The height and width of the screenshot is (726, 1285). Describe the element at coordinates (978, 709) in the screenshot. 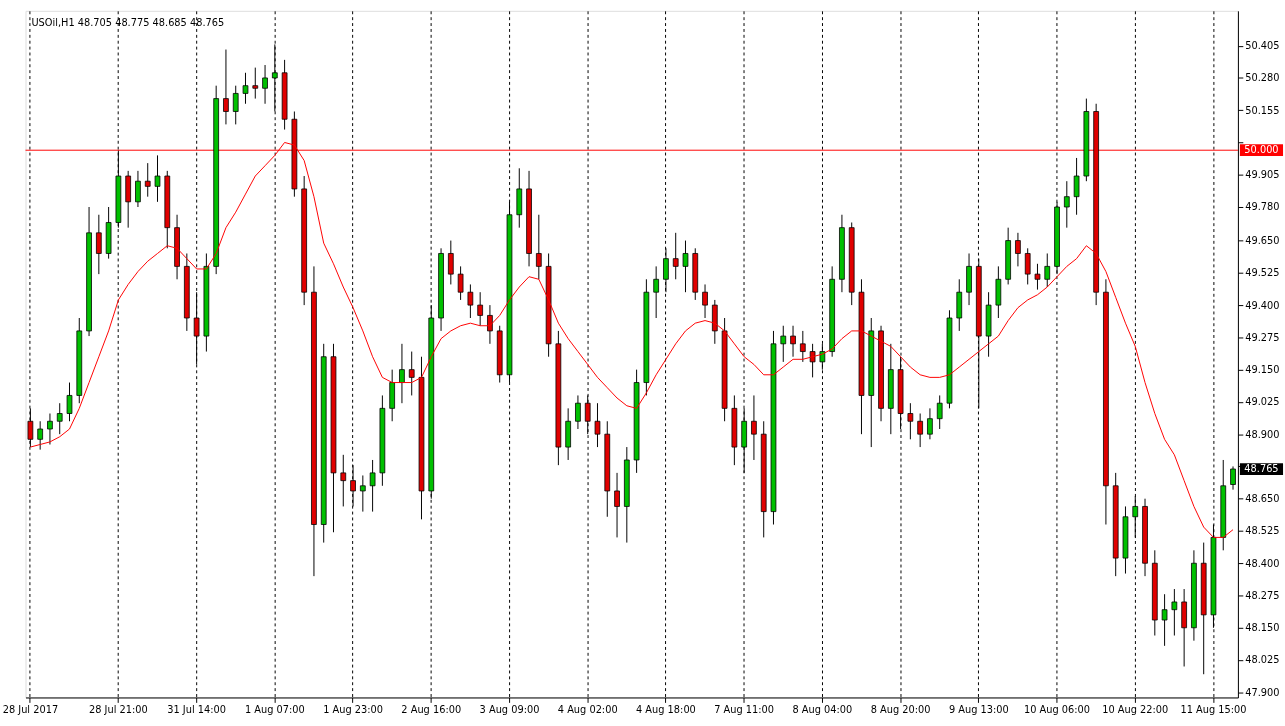

I see `x-tick-label: 9 Aug 13:00` at that location.